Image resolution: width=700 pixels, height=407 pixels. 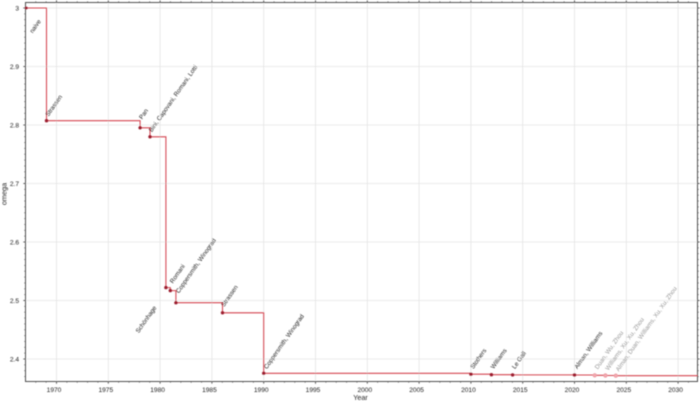 What do you see at coordinates (468, 390) in the screenshot?
I see `svg-text: 2010` at bounding box center [468, 390].